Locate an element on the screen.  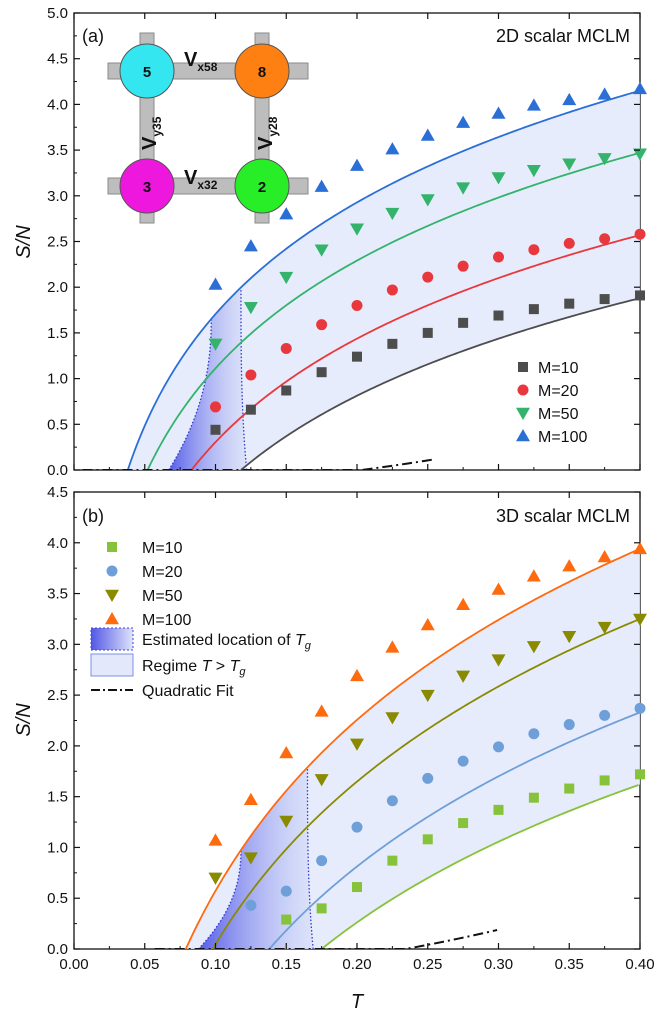
node-8-circle is located at coordinates (262, 71).